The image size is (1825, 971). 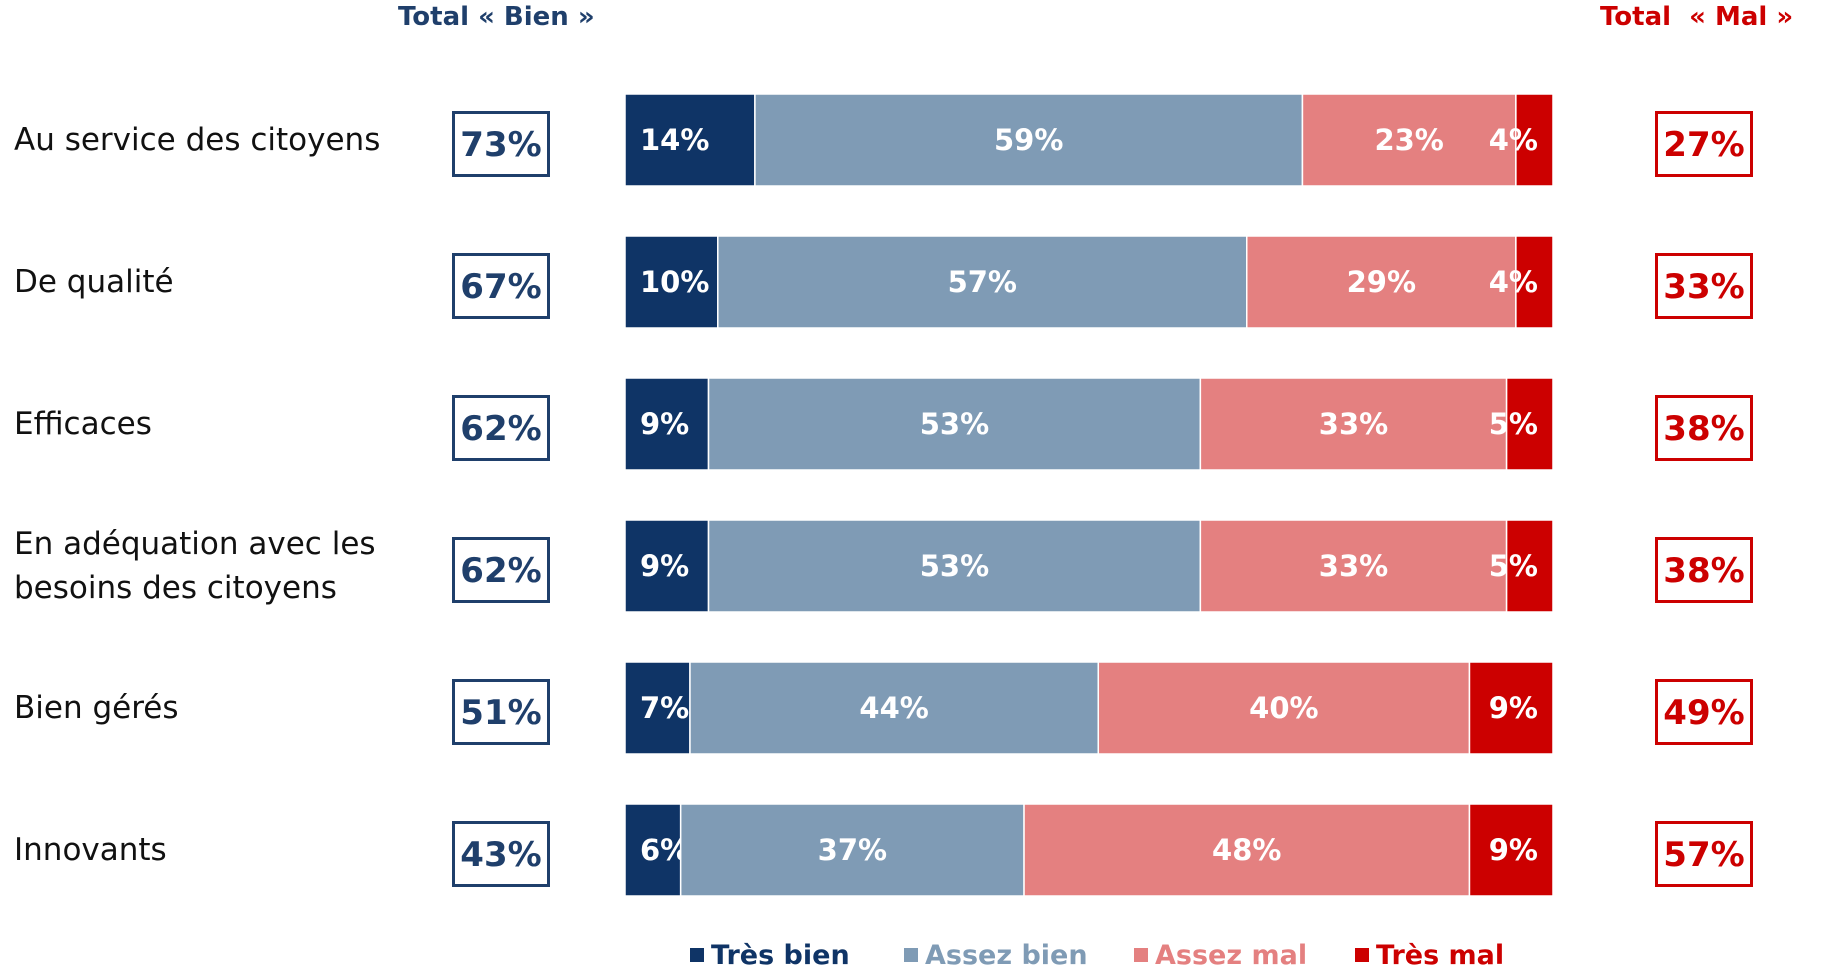 I want to click on category-label: Efficaces, so click(x=83, y=424).